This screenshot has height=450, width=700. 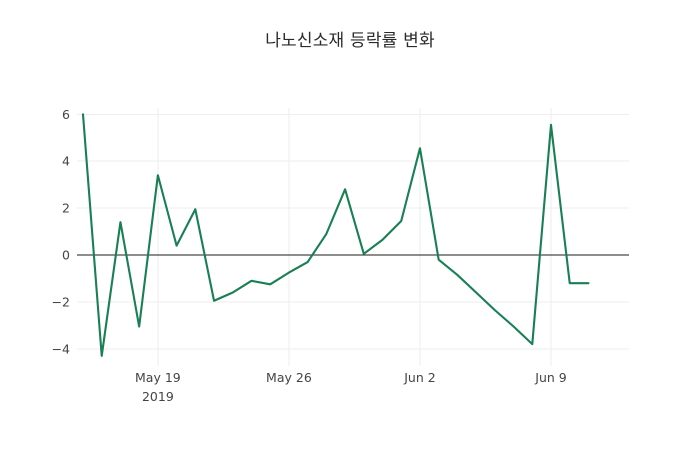 What do you see at coordinates (550, 377) in the screenshot?
I see `x-axis-tick-label: Jun 9` at bounding box center [550, 377].